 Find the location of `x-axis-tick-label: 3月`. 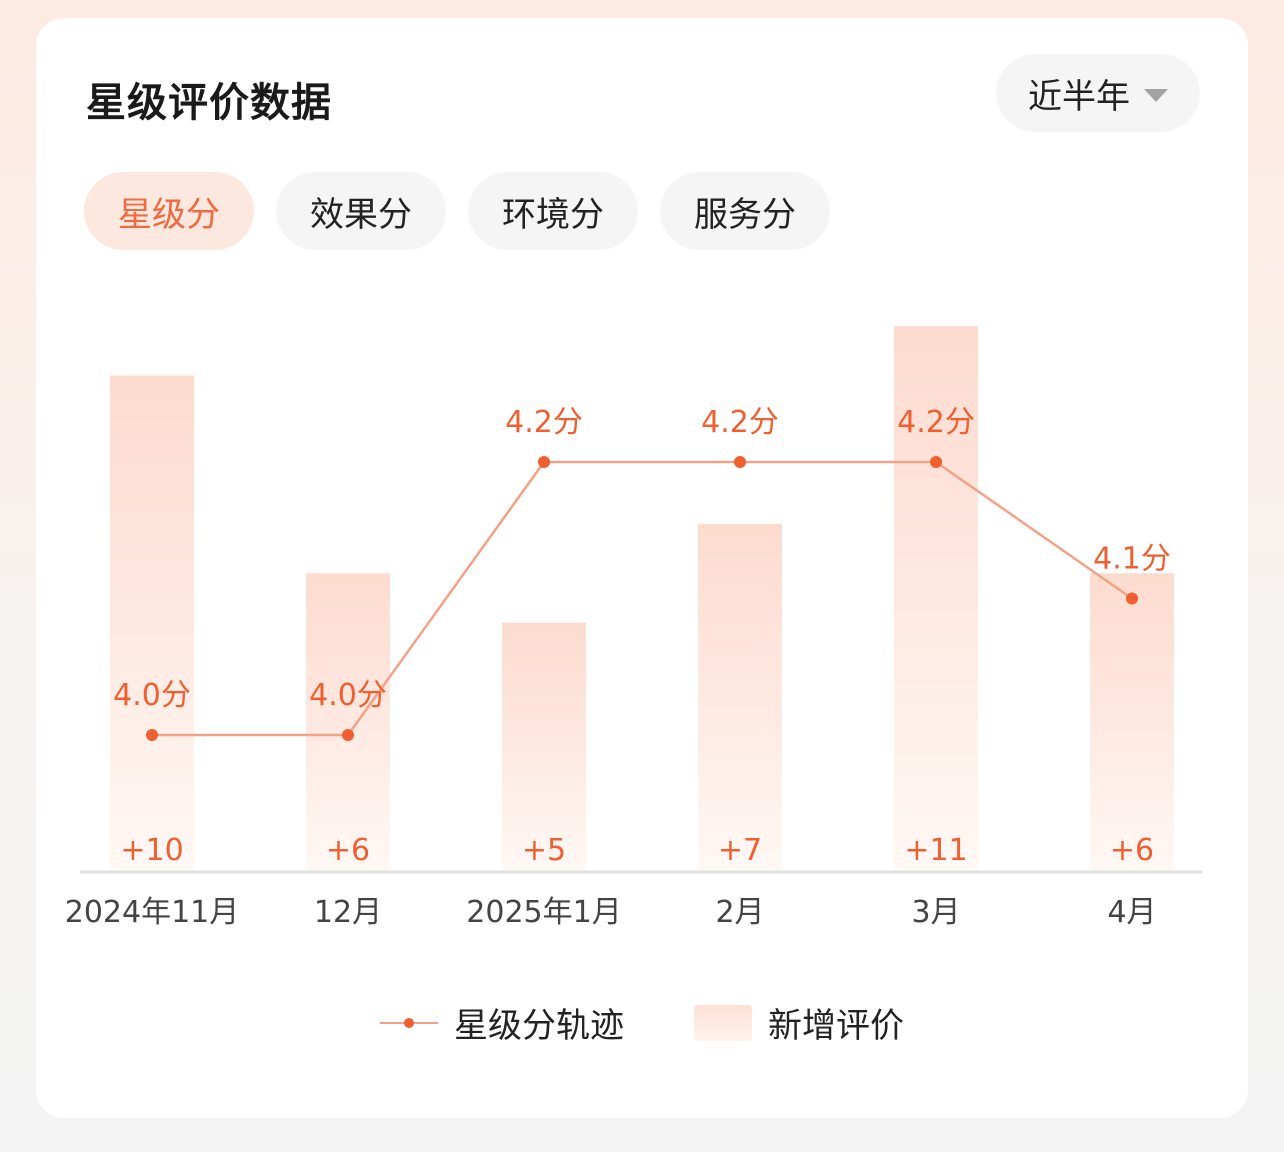

x-axis-tick-label: 3月 is located at coordinates (935, 912).